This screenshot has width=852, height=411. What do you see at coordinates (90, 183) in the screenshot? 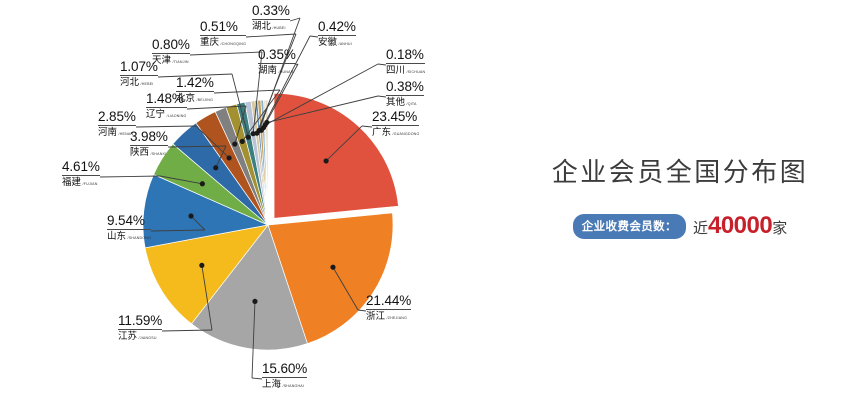
I see `callout-region-pinyin: /FUJIAN` at bounding box center [90, 183].